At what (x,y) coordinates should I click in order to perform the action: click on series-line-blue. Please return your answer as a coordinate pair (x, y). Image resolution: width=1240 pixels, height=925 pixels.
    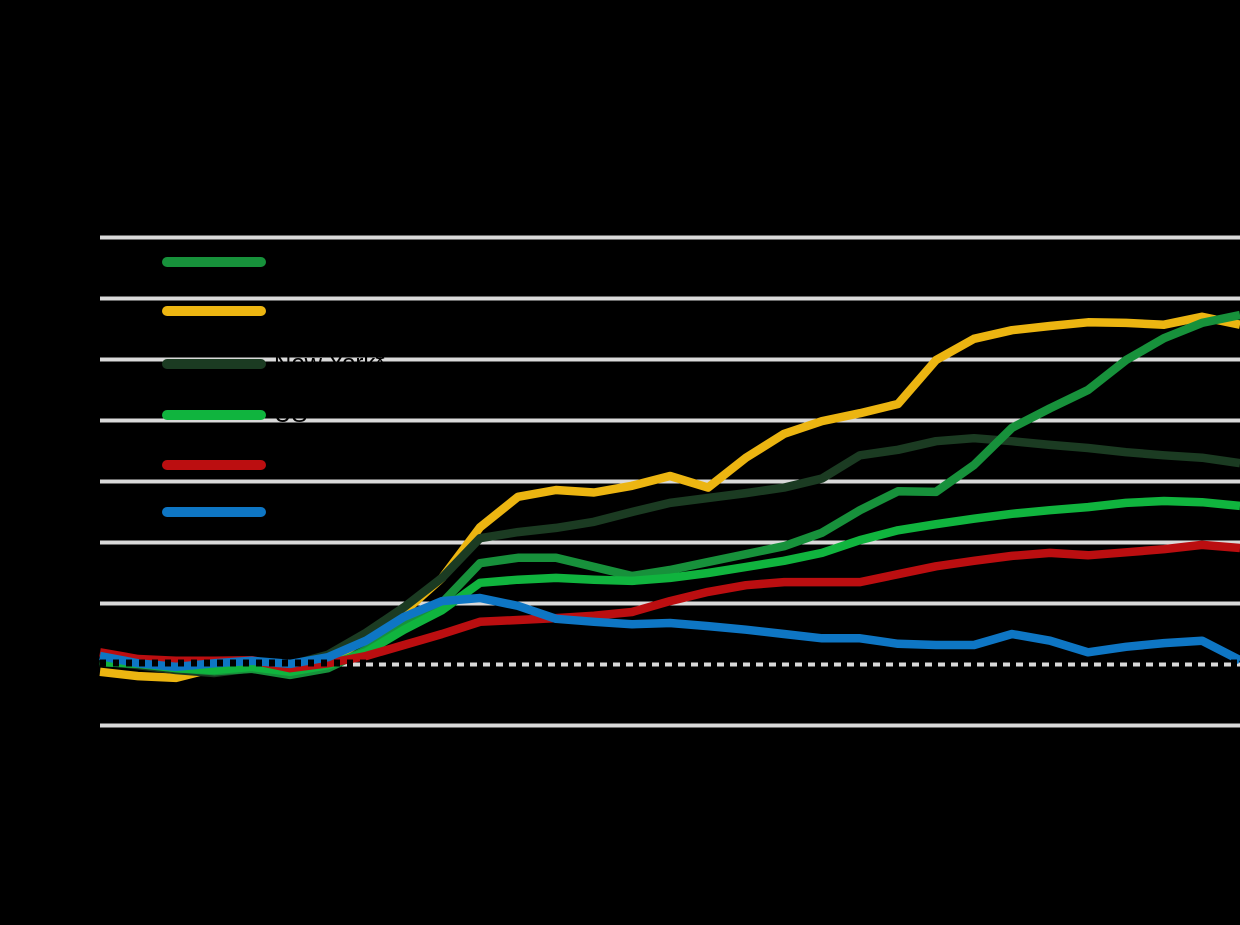
    Looking at the image, I should click on (669, 632).